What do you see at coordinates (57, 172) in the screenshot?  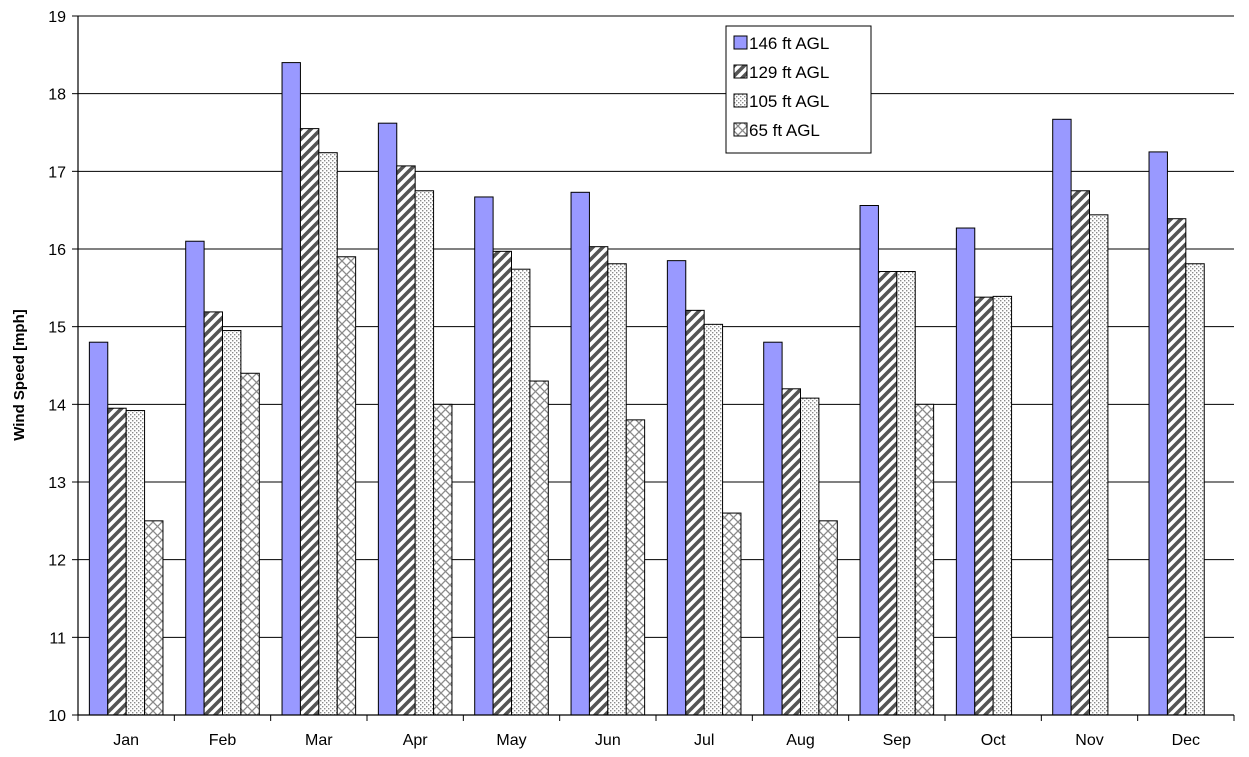 I see `y-tick-label: 17` at bounding box center [57, 172].